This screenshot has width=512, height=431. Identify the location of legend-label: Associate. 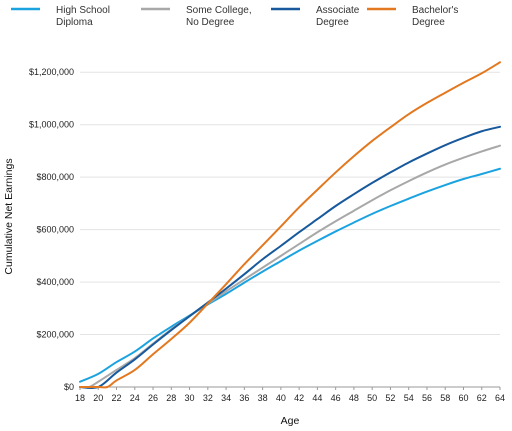
(338, 10).